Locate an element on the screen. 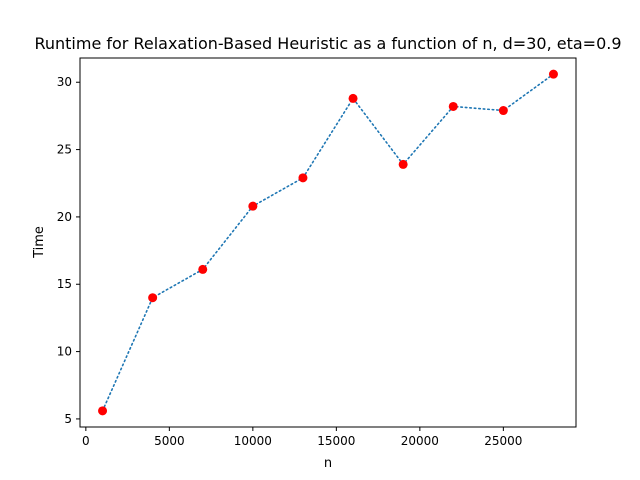 The width and height of the screenshot is (640, 480). x-tick-label: 25000 is located at coordinates (503, 441).